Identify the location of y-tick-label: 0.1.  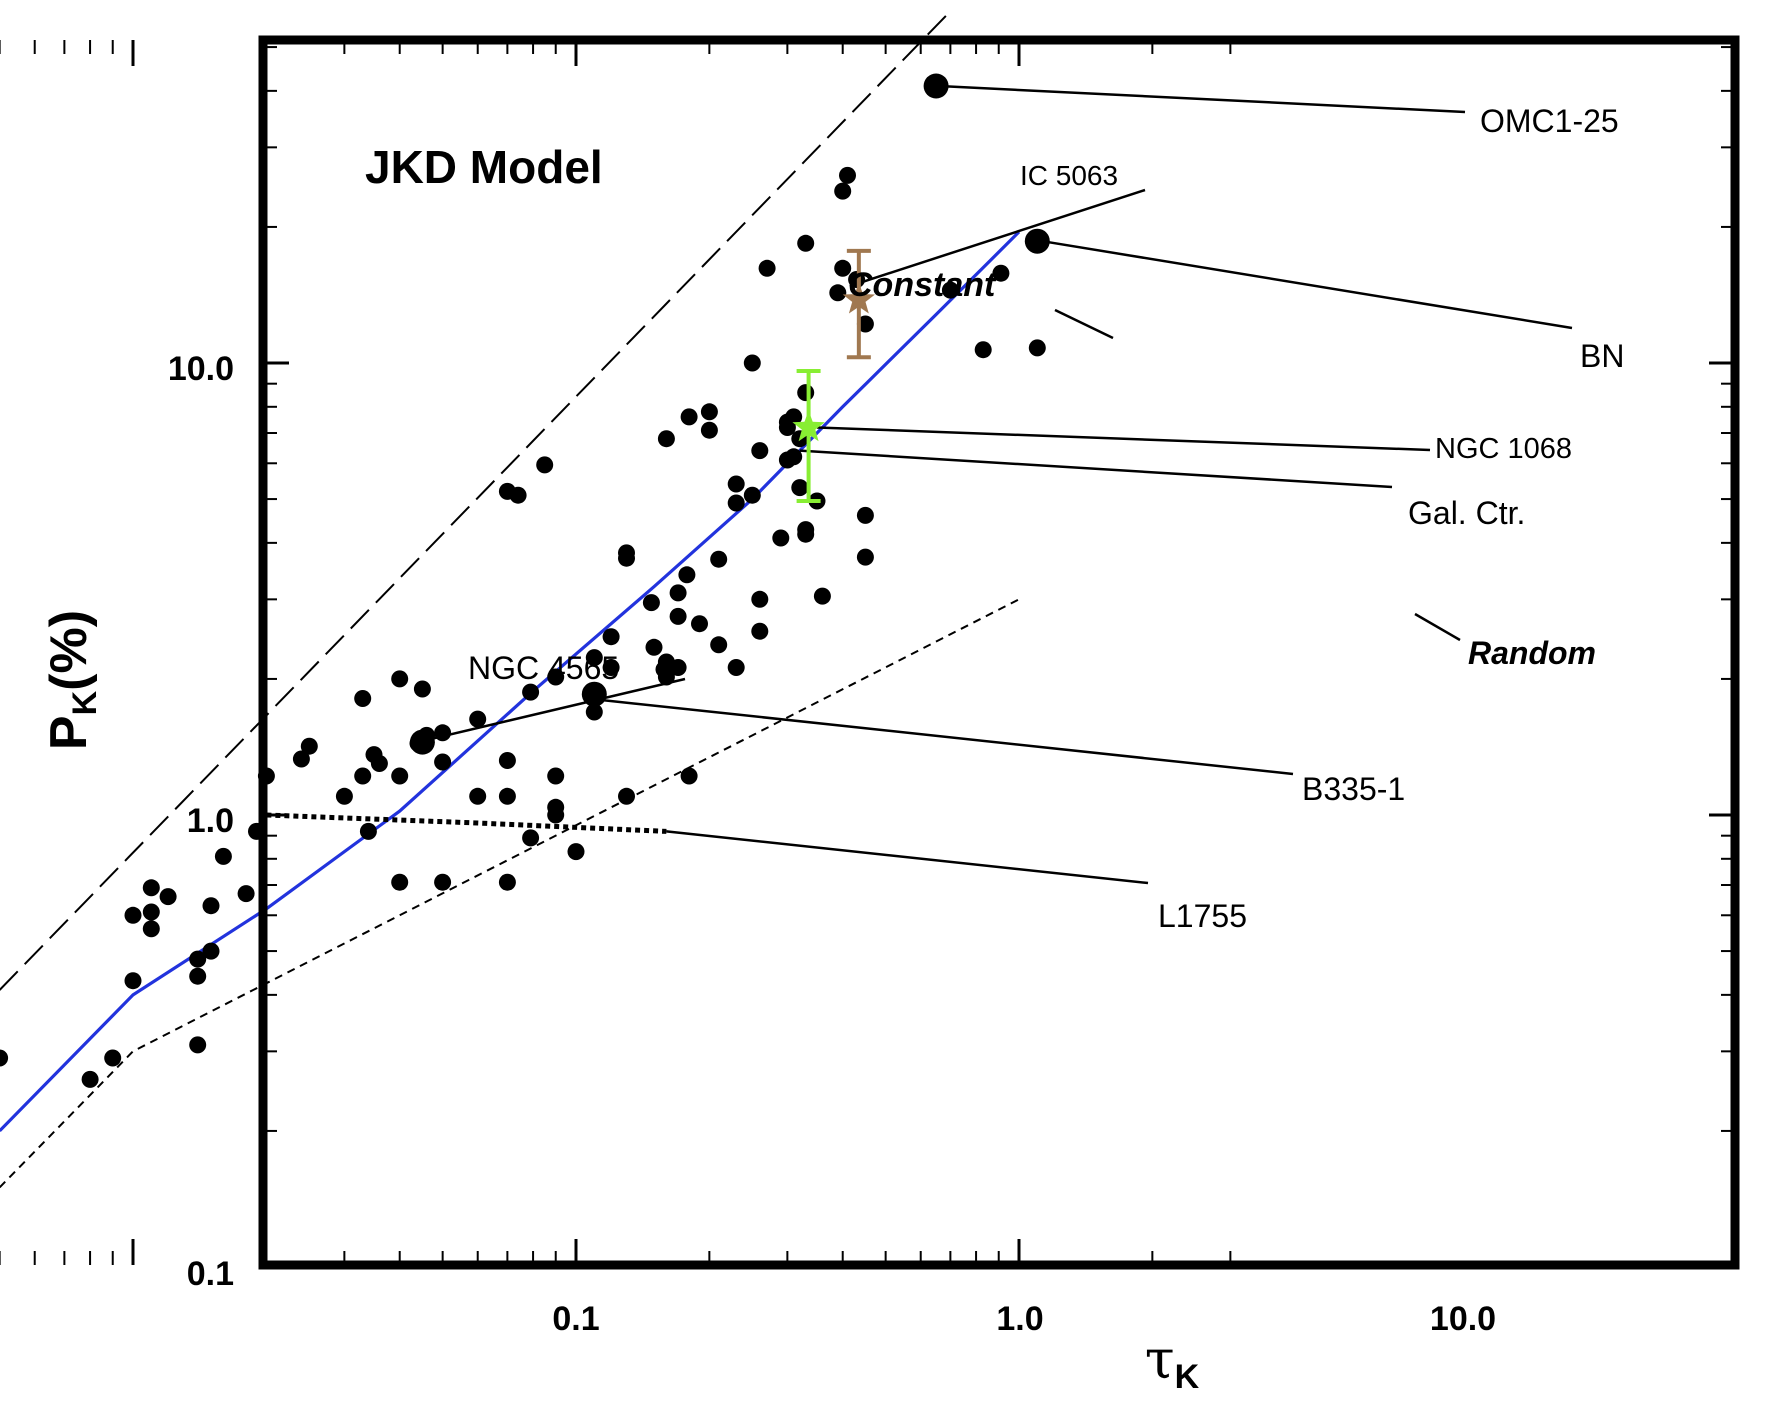
(210, 1274).